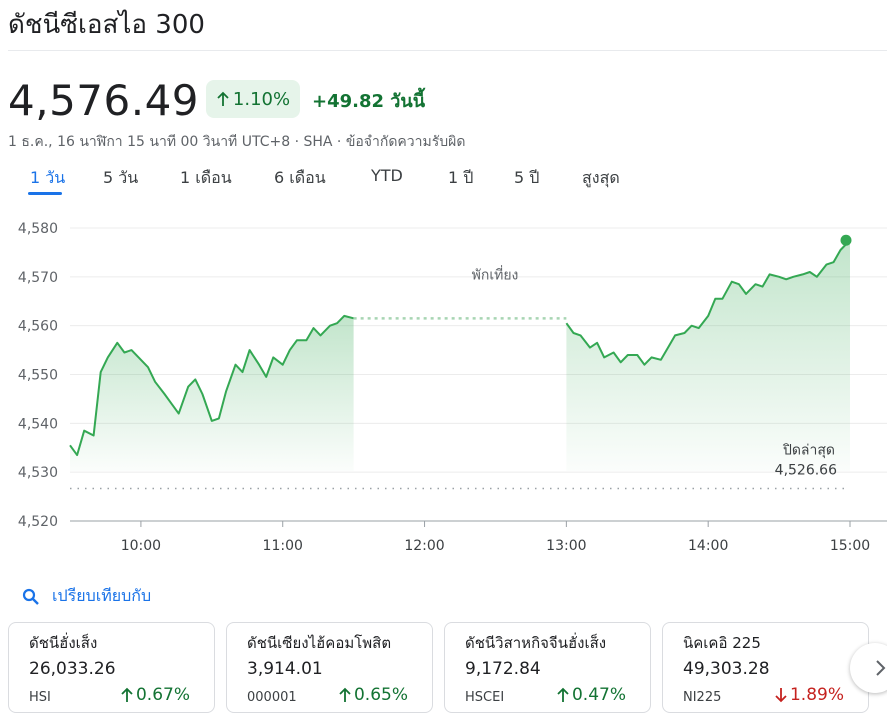 This screenshot has width=887, height=715. What do you see at coordinates (601, 177) in the screenshot?
I see `tab-max: สูงสุด` at bounding box center [601, 177].